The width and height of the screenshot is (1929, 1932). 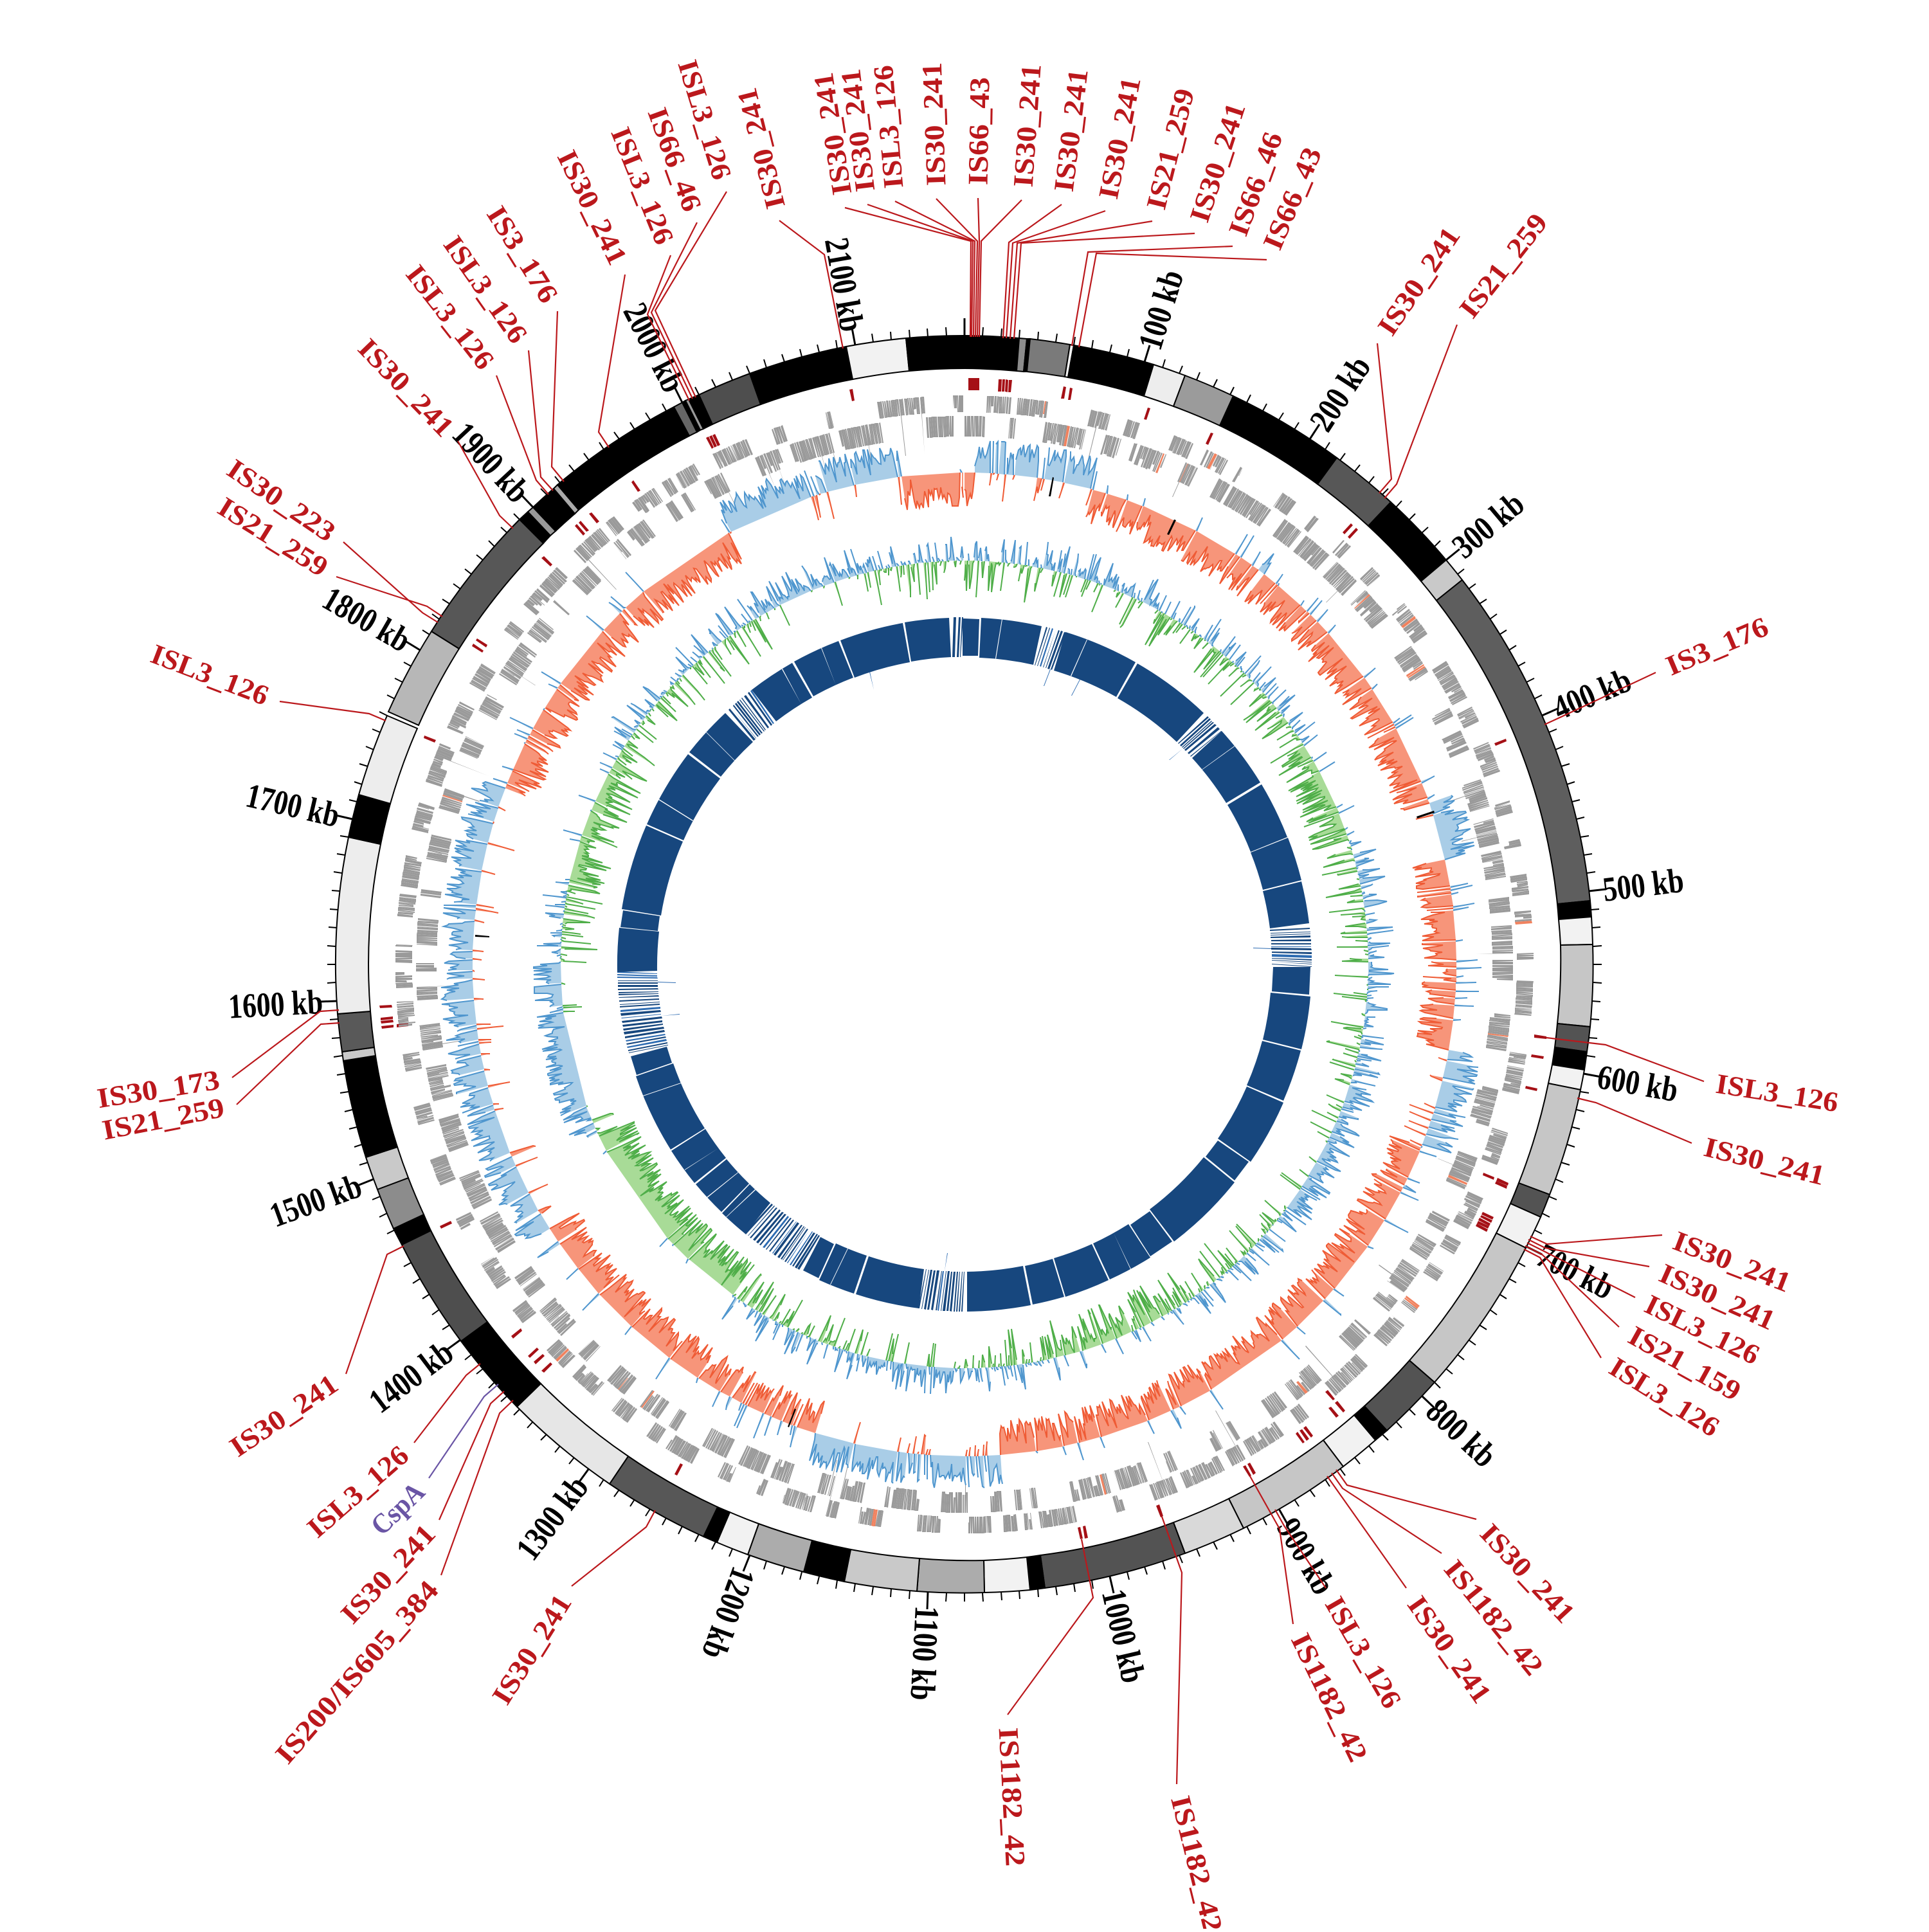 I want to click on svg-text: IS30_241, so click(x=934, y=124).